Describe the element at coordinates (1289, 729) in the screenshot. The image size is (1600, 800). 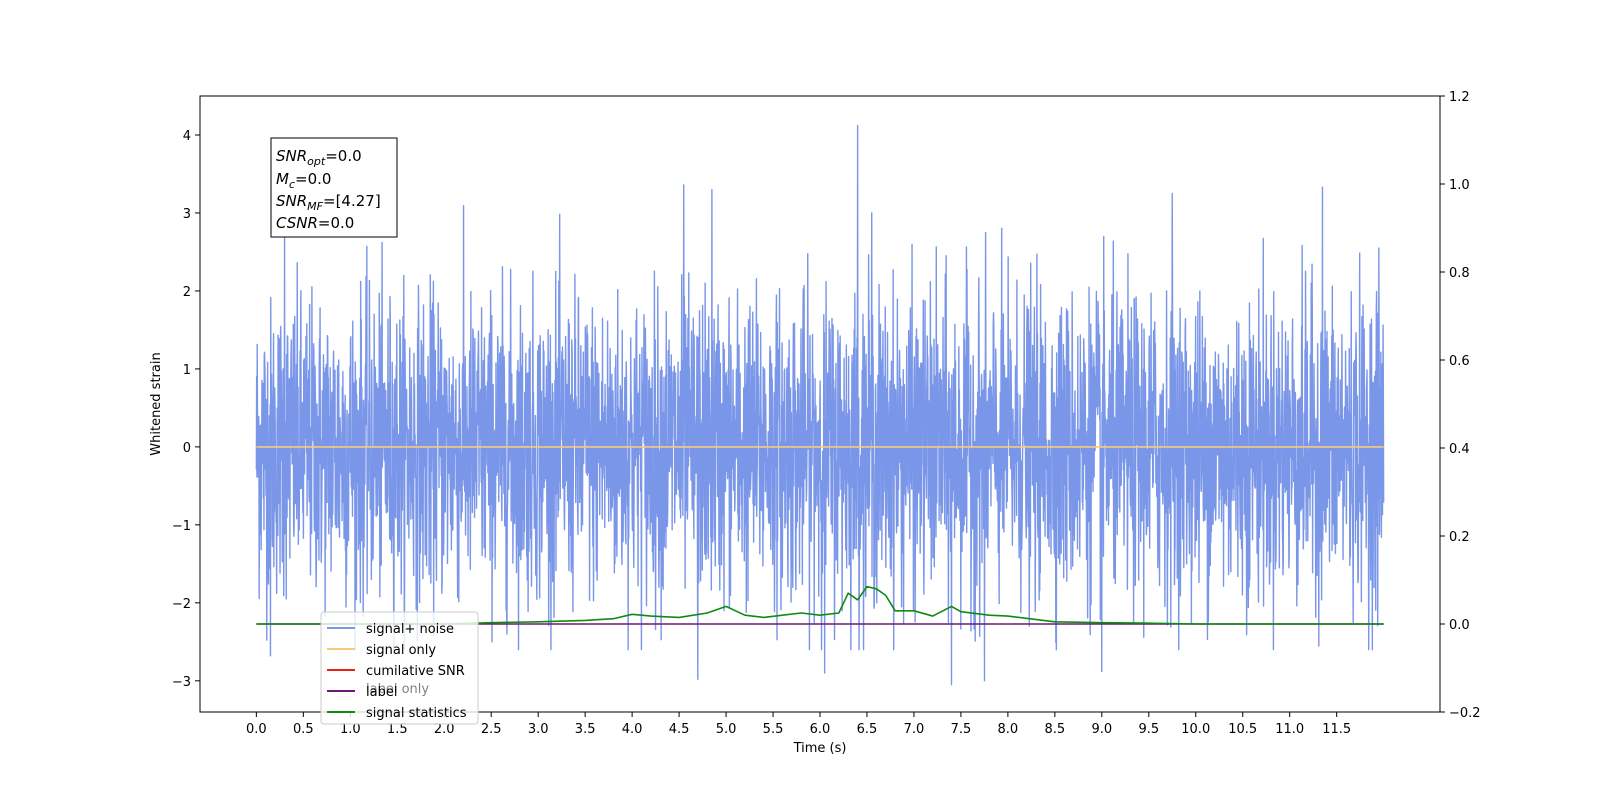
I see `x-tick-label: 11.0` at that location.